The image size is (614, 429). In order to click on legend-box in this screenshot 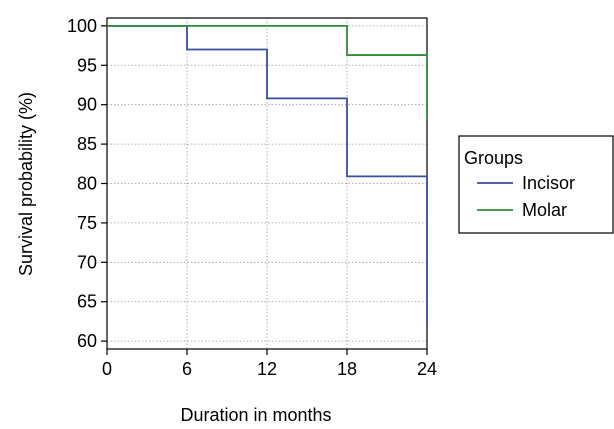, I will do `click(536, 184)`.